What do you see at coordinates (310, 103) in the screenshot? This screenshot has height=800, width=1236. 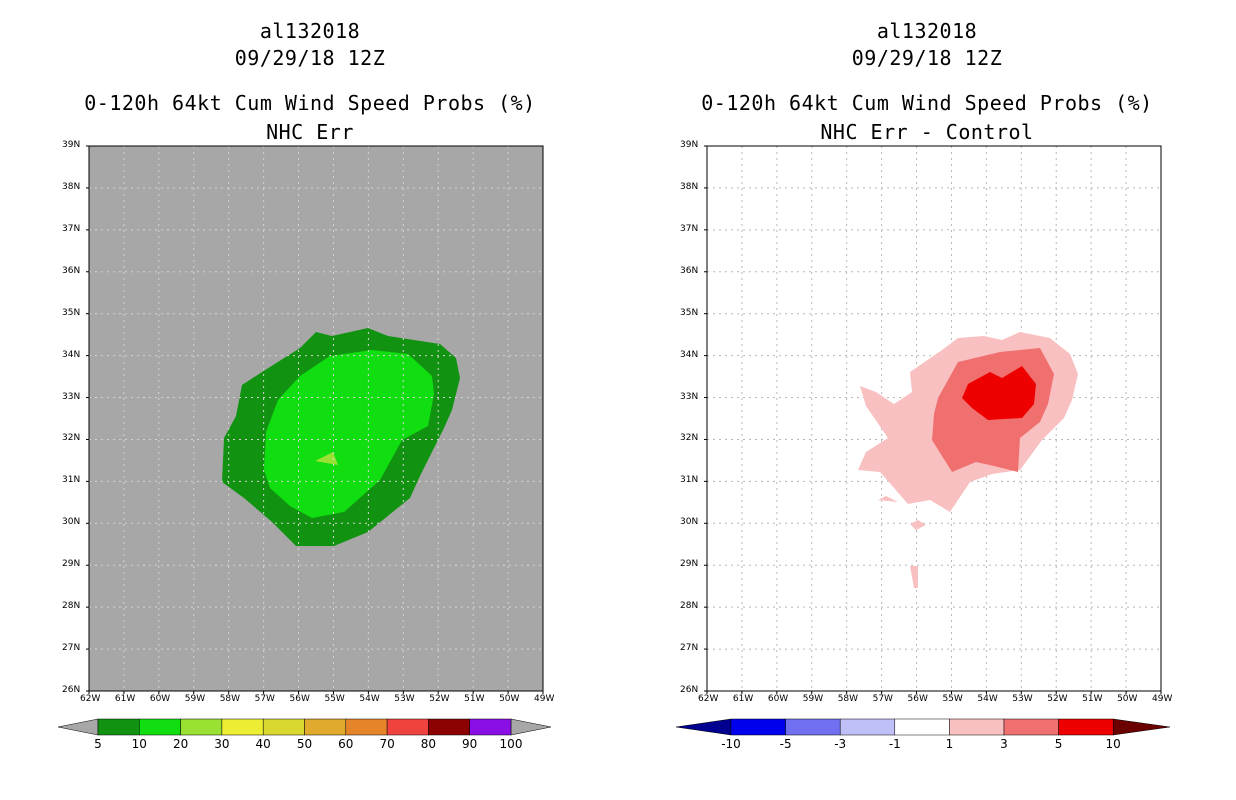 I see `left-product-title: 0-120h 64kt Cum Wind Speed Probs (%)` at bounding box center [310, 103].